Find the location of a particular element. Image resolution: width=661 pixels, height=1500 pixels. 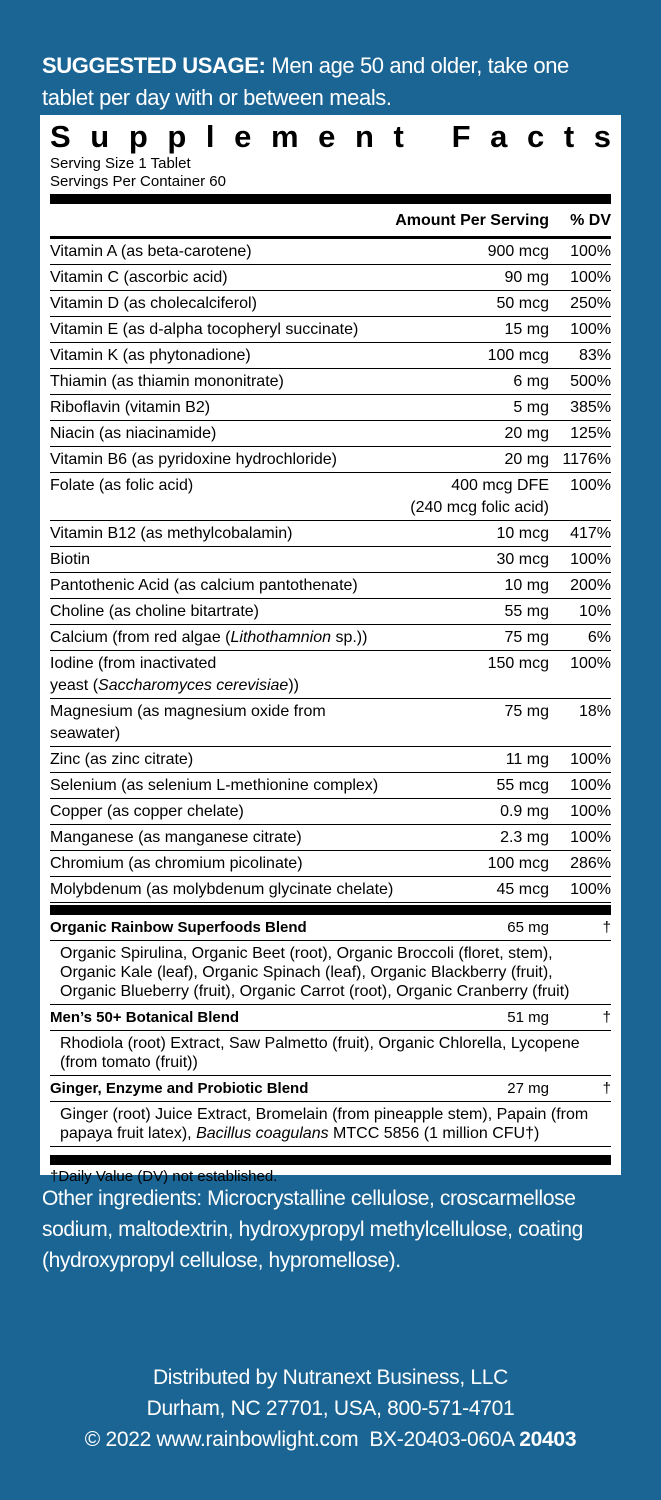

nutrient-dv: 6% is located at coordinates (599, 637).